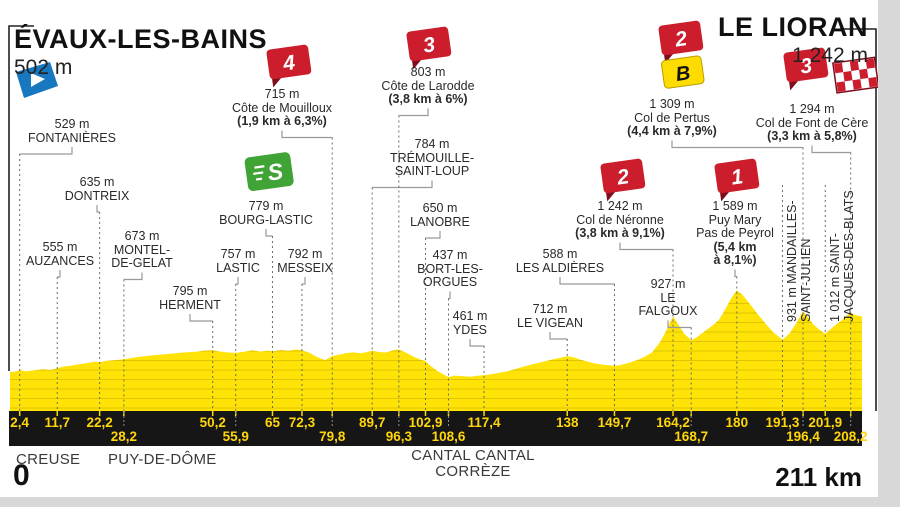 The image size is (900, 507). Describe the element at coordinates (737, 422) in the screenshot. I see `km-axis-label: 180` at that location.